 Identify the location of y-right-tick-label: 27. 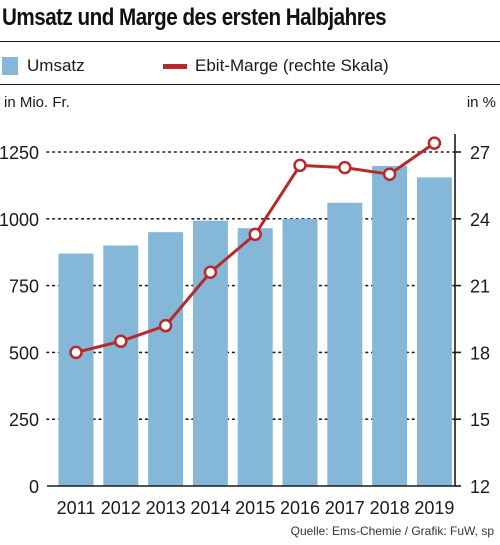
(480, 153).